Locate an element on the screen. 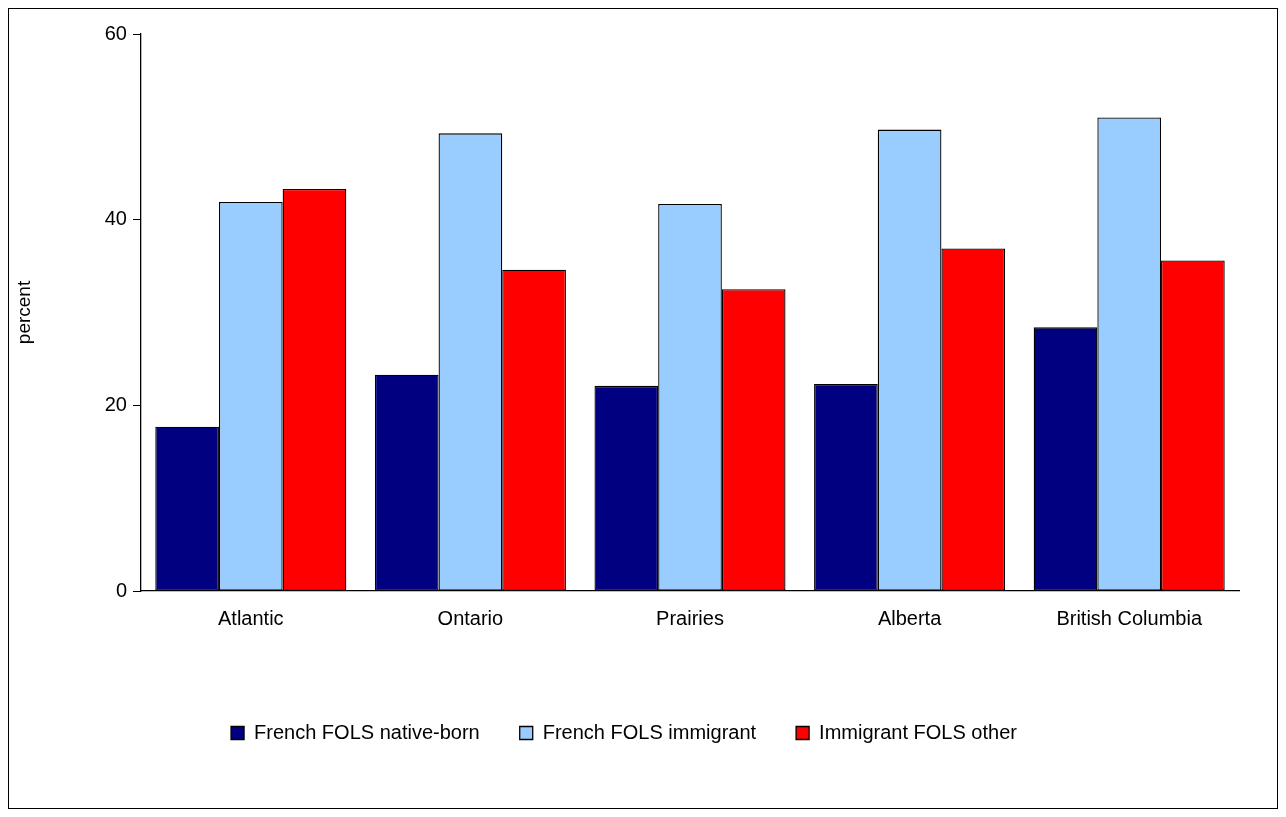 The image size is (1286, 817). legend-label: French FOLS native-born is located at coordinates (367, 731).